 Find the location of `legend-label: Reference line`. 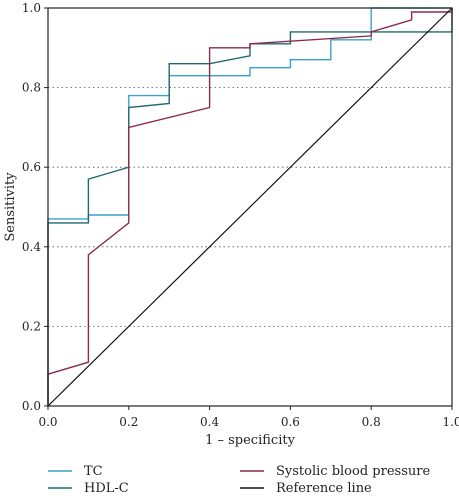

legend-label: Reference line is located at coordinates (324, 488).